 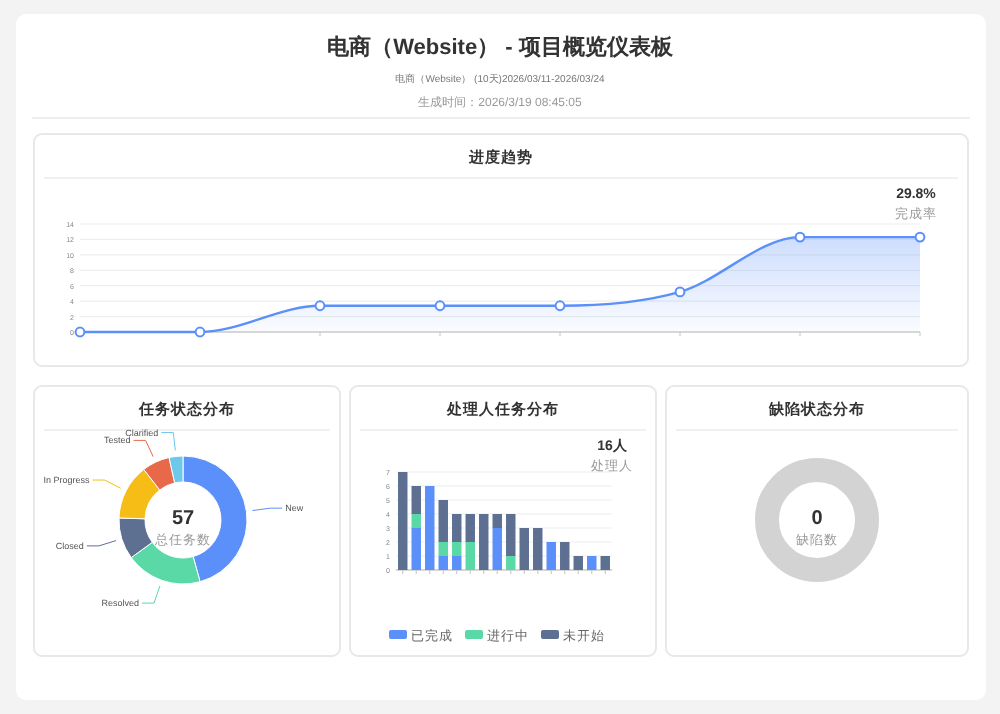 I want to click on text: 57, so click(x=183, y=519).